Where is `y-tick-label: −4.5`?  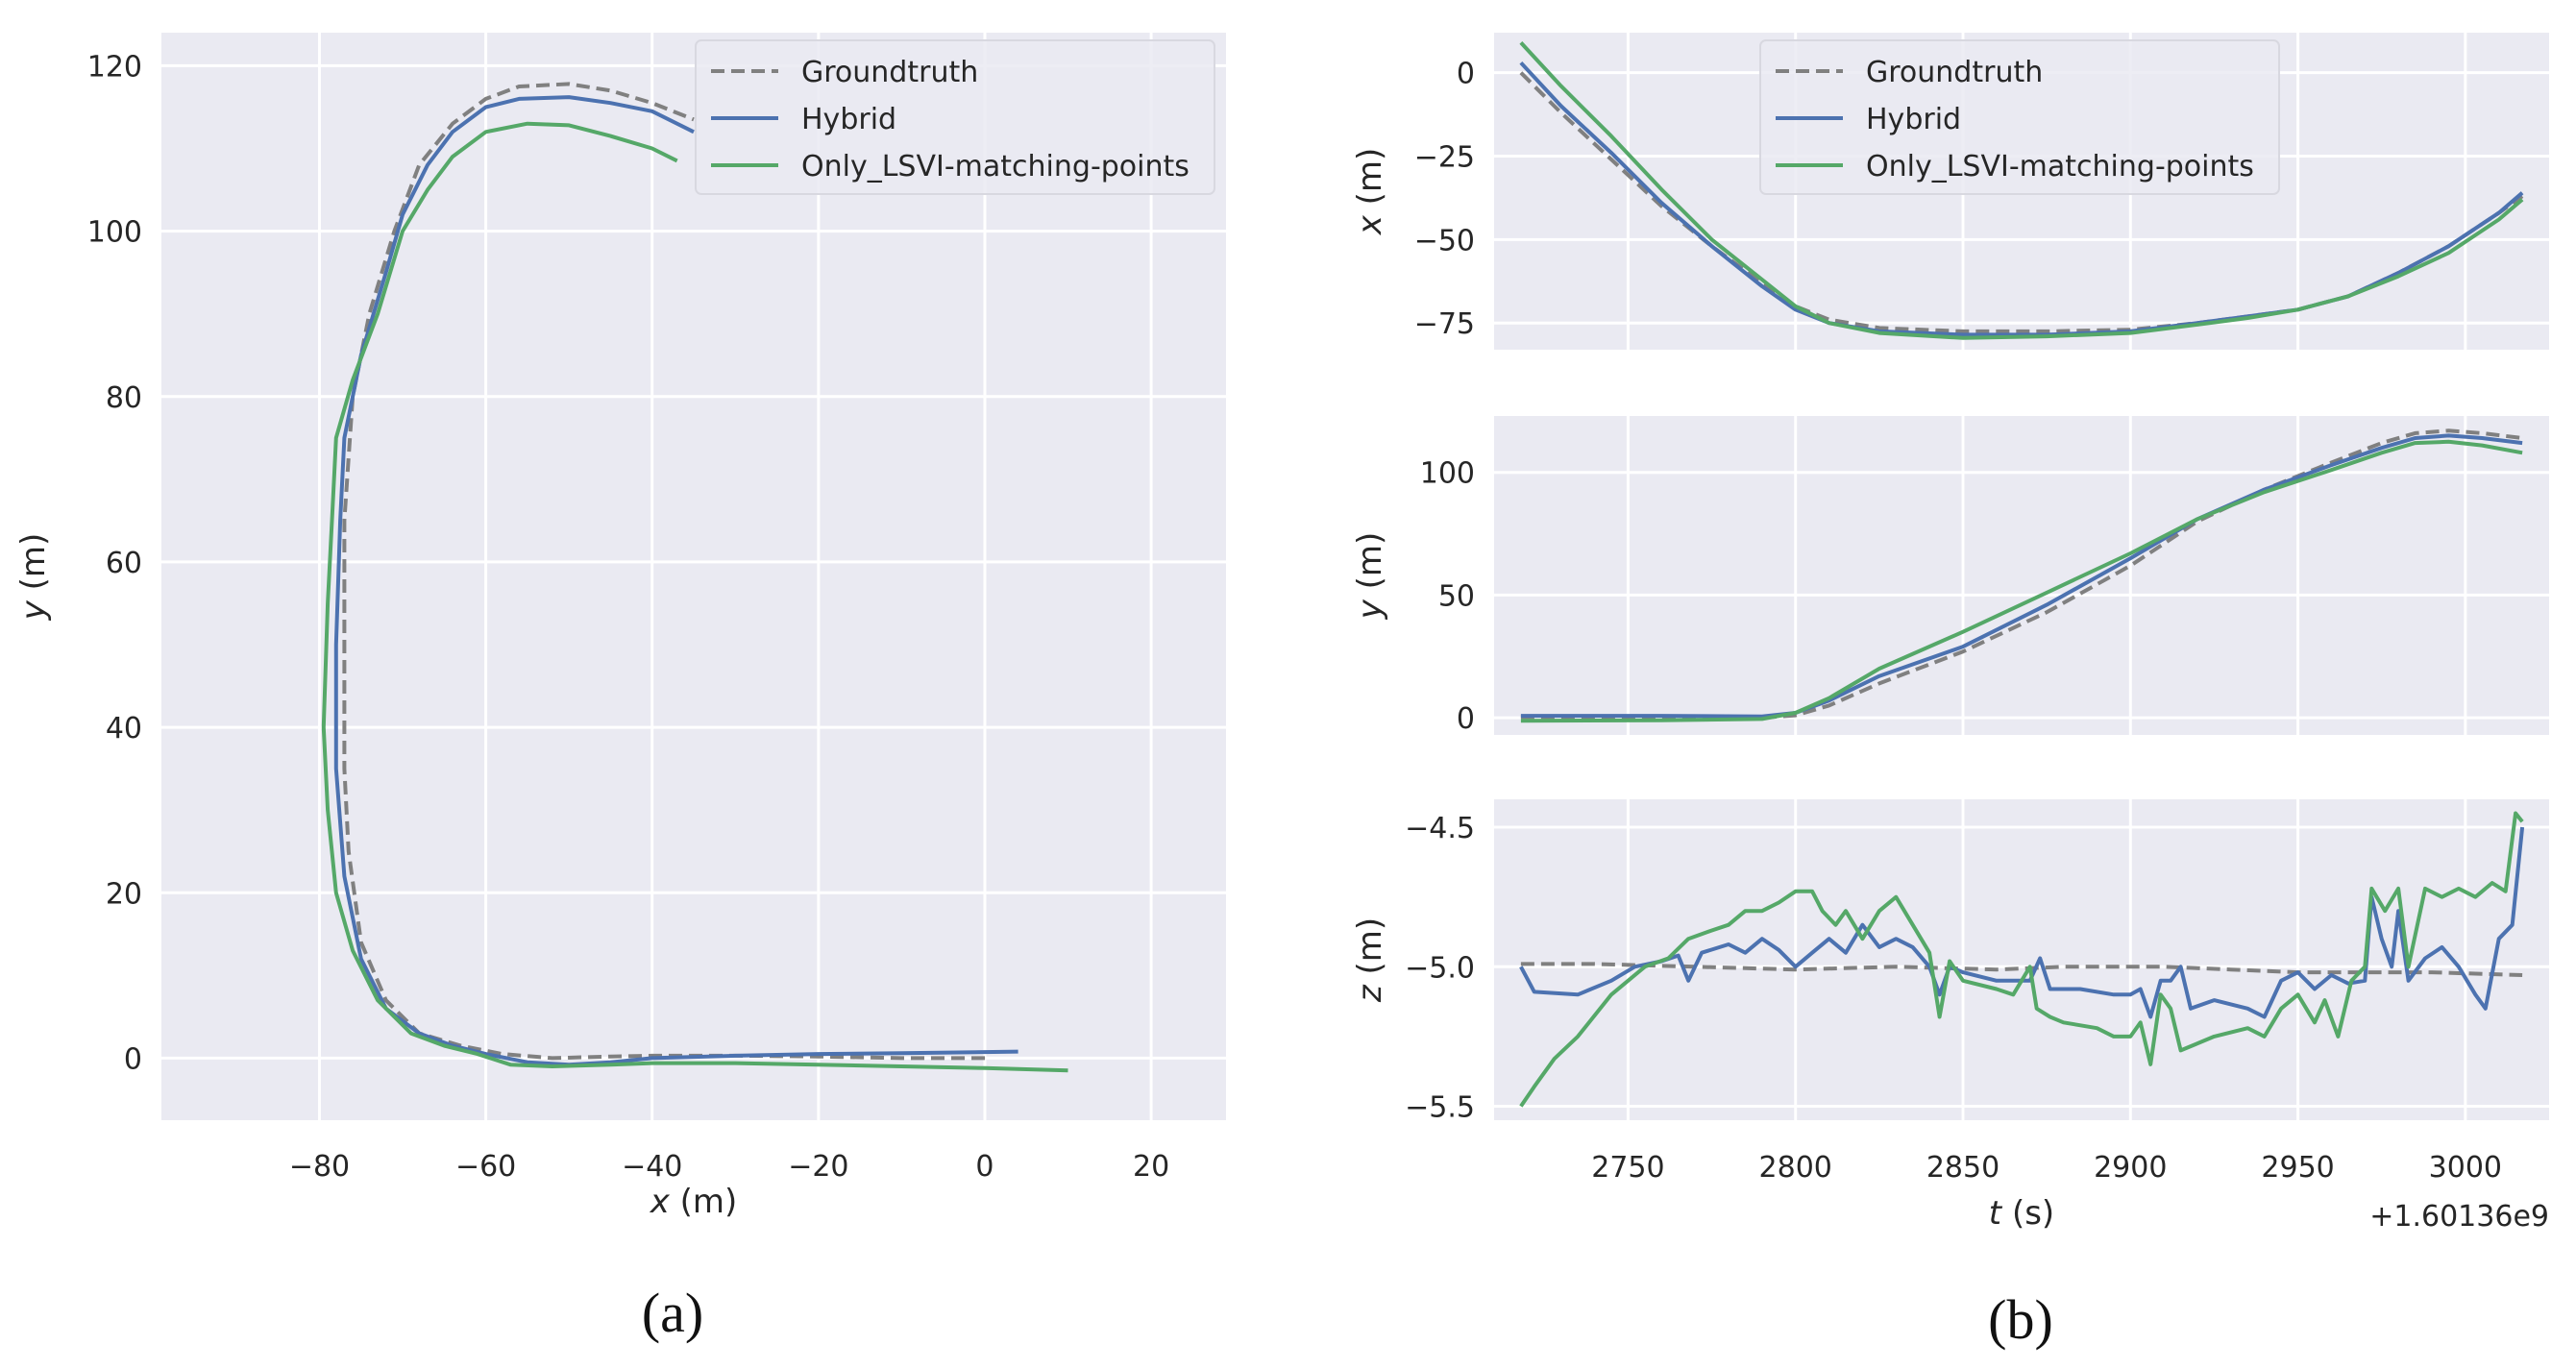 y-tick-label: −4.5 is located at coordinates (1440, 828).